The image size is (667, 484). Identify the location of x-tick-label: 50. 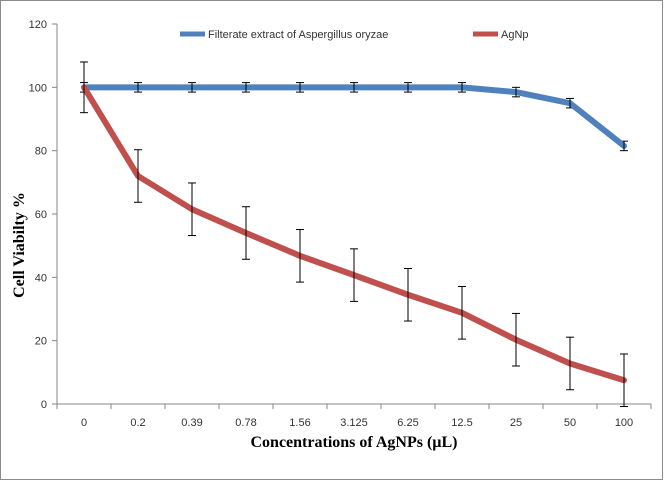
(570, 423).